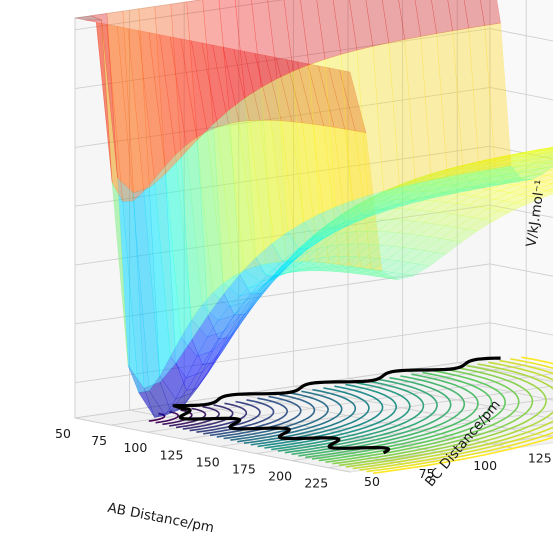 This screenshot has width=553, height=534. What do you see at coordinates (244, 469) in the screenshot?
I see `x-tick-label: 175` at bounding box center [244, 469].